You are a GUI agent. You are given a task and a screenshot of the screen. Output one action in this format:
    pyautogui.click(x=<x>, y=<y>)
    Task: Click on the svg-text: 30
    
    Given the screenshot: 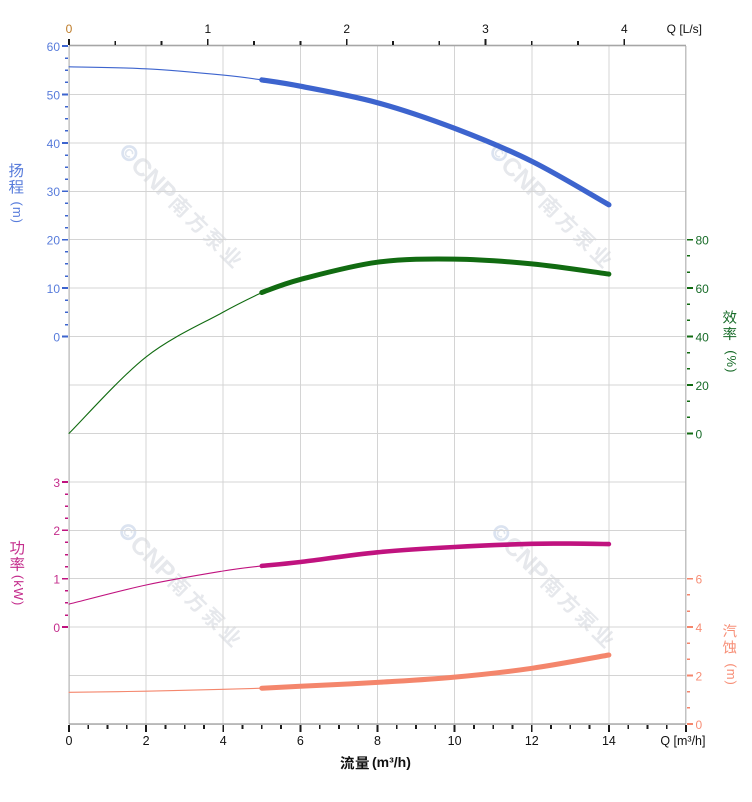 What is the action you would take?
    pyautogui.click(x=54, y=192)
    